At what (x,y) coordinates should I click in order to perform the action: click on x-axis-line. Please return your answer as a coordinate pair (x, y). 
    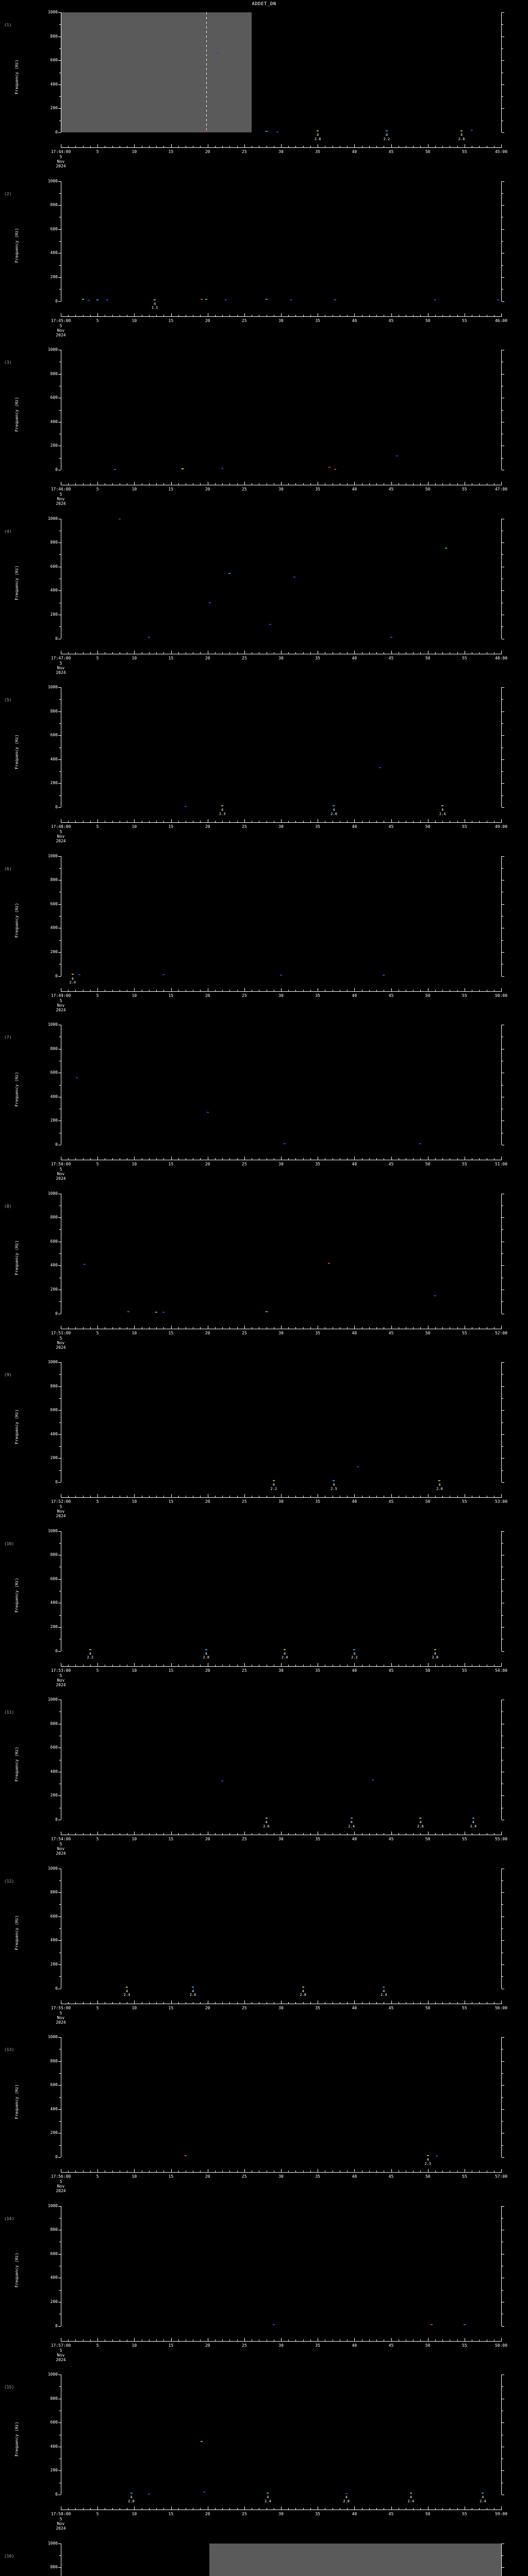
    Looking at the image, I should click on (281, 991).